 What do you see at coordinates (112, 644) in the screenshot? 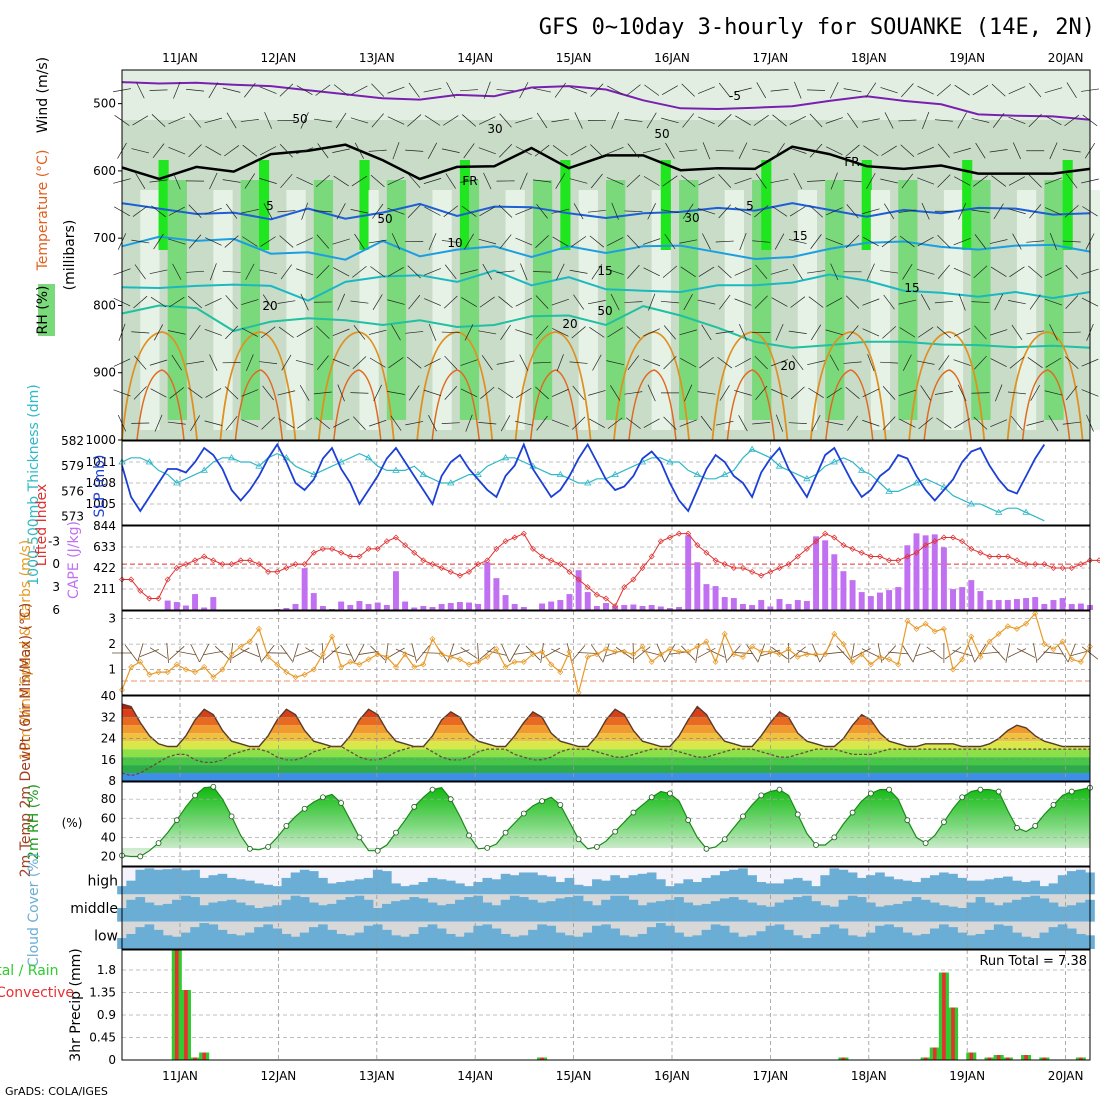
I see `wind-tick-label: 2` at bounding box center [112, 644].